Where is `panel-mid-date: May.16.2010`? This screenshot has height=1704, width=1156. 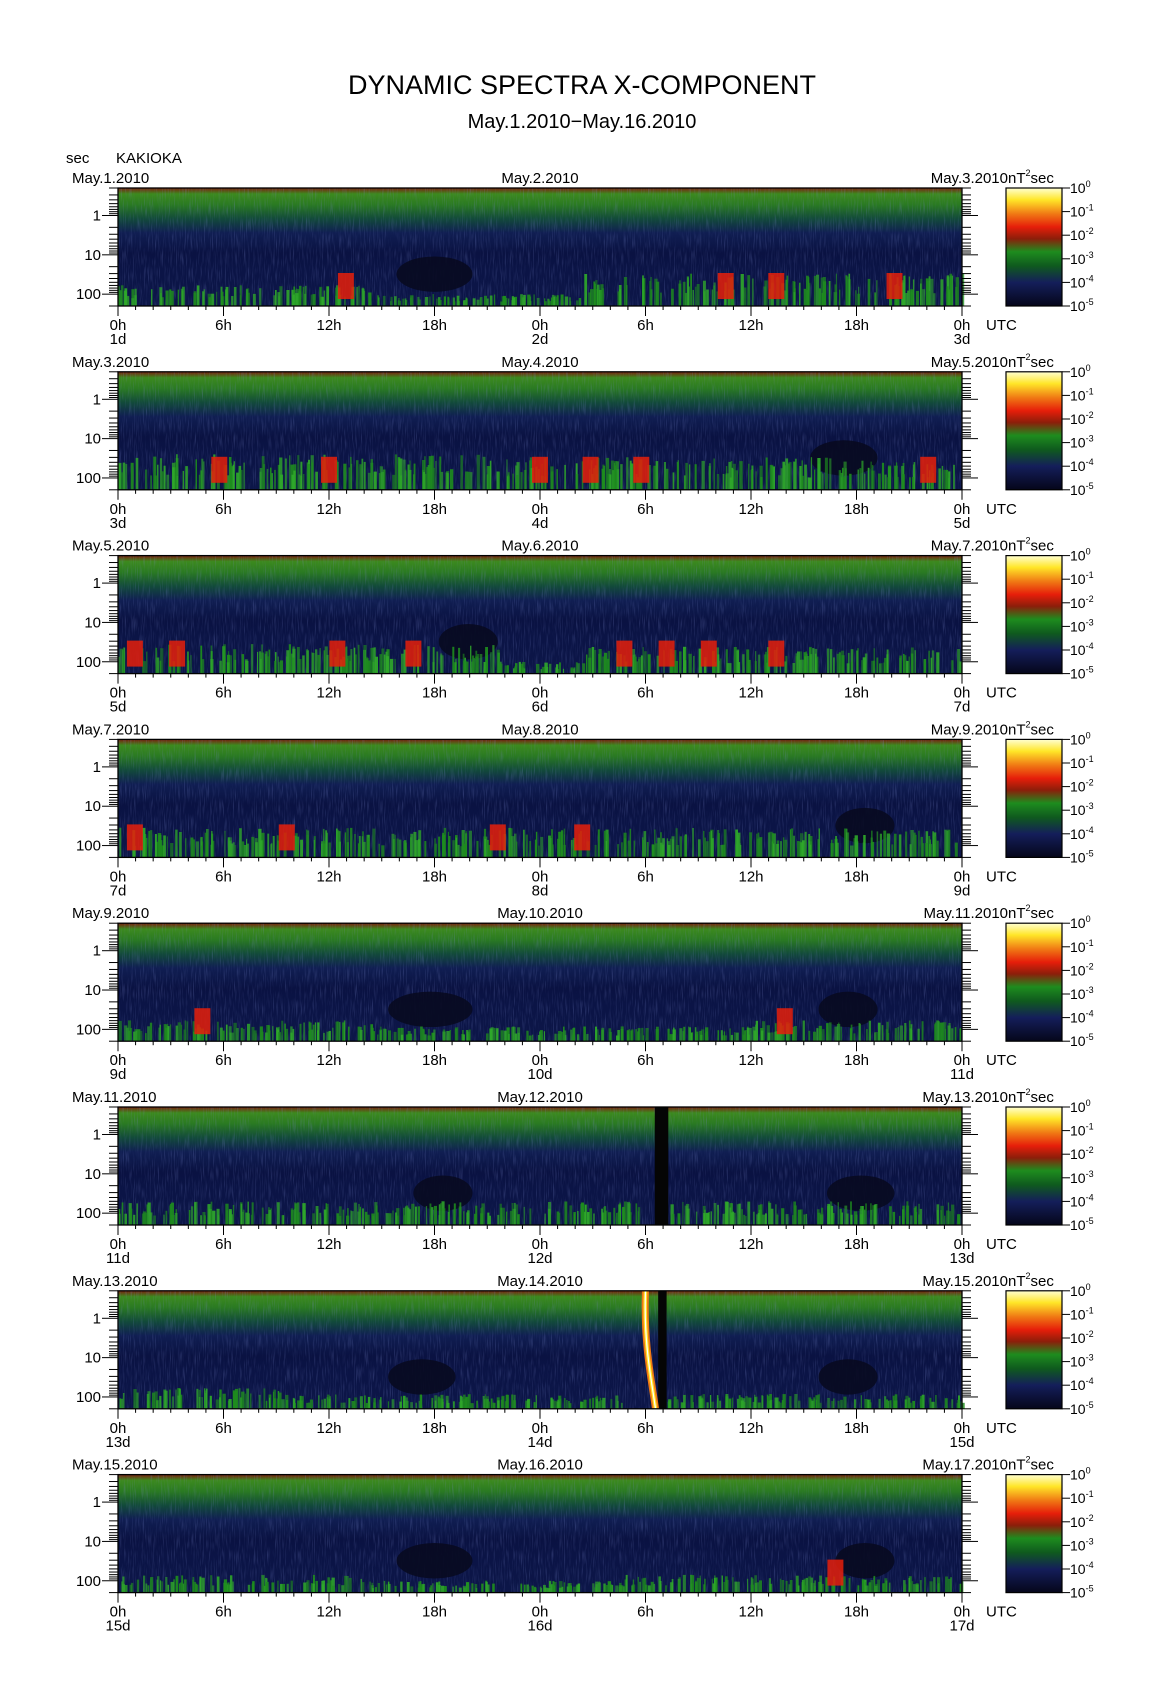
panel-mid-date: May.16.2010 is located at coordinates (540, 1465).